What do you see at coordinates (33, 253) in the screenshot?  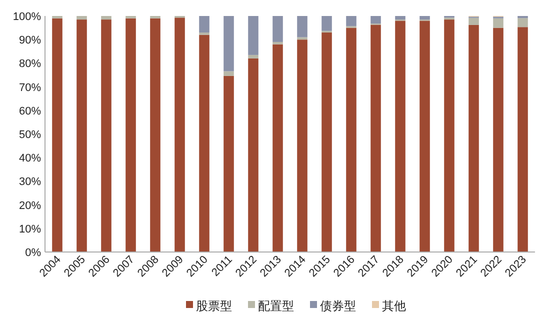 I see `y-tick-label: 0%` at bounding box center [33, 253].